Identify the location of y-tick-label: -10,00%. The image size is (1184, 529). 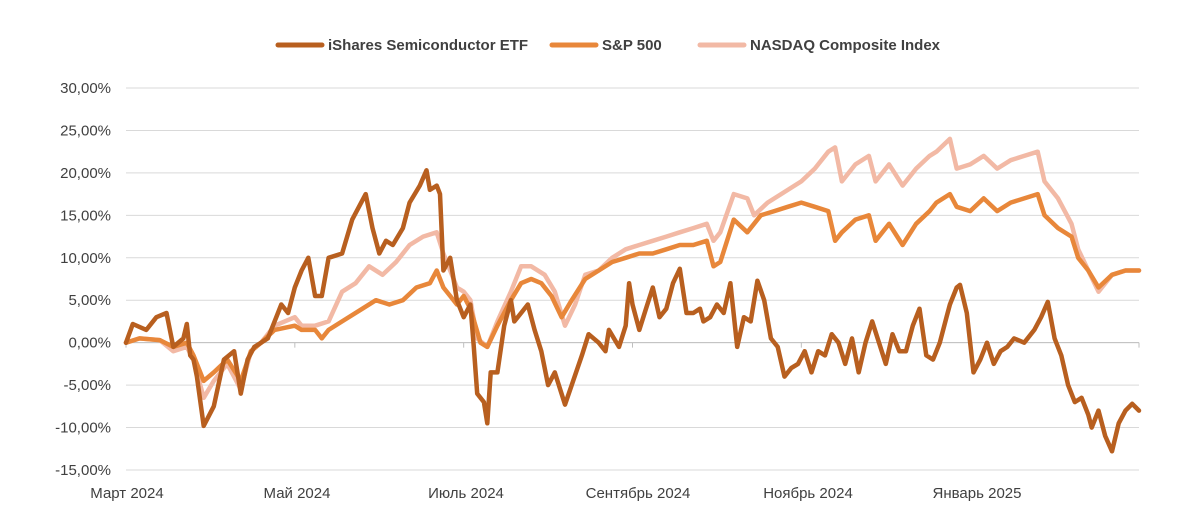
(83, 428).